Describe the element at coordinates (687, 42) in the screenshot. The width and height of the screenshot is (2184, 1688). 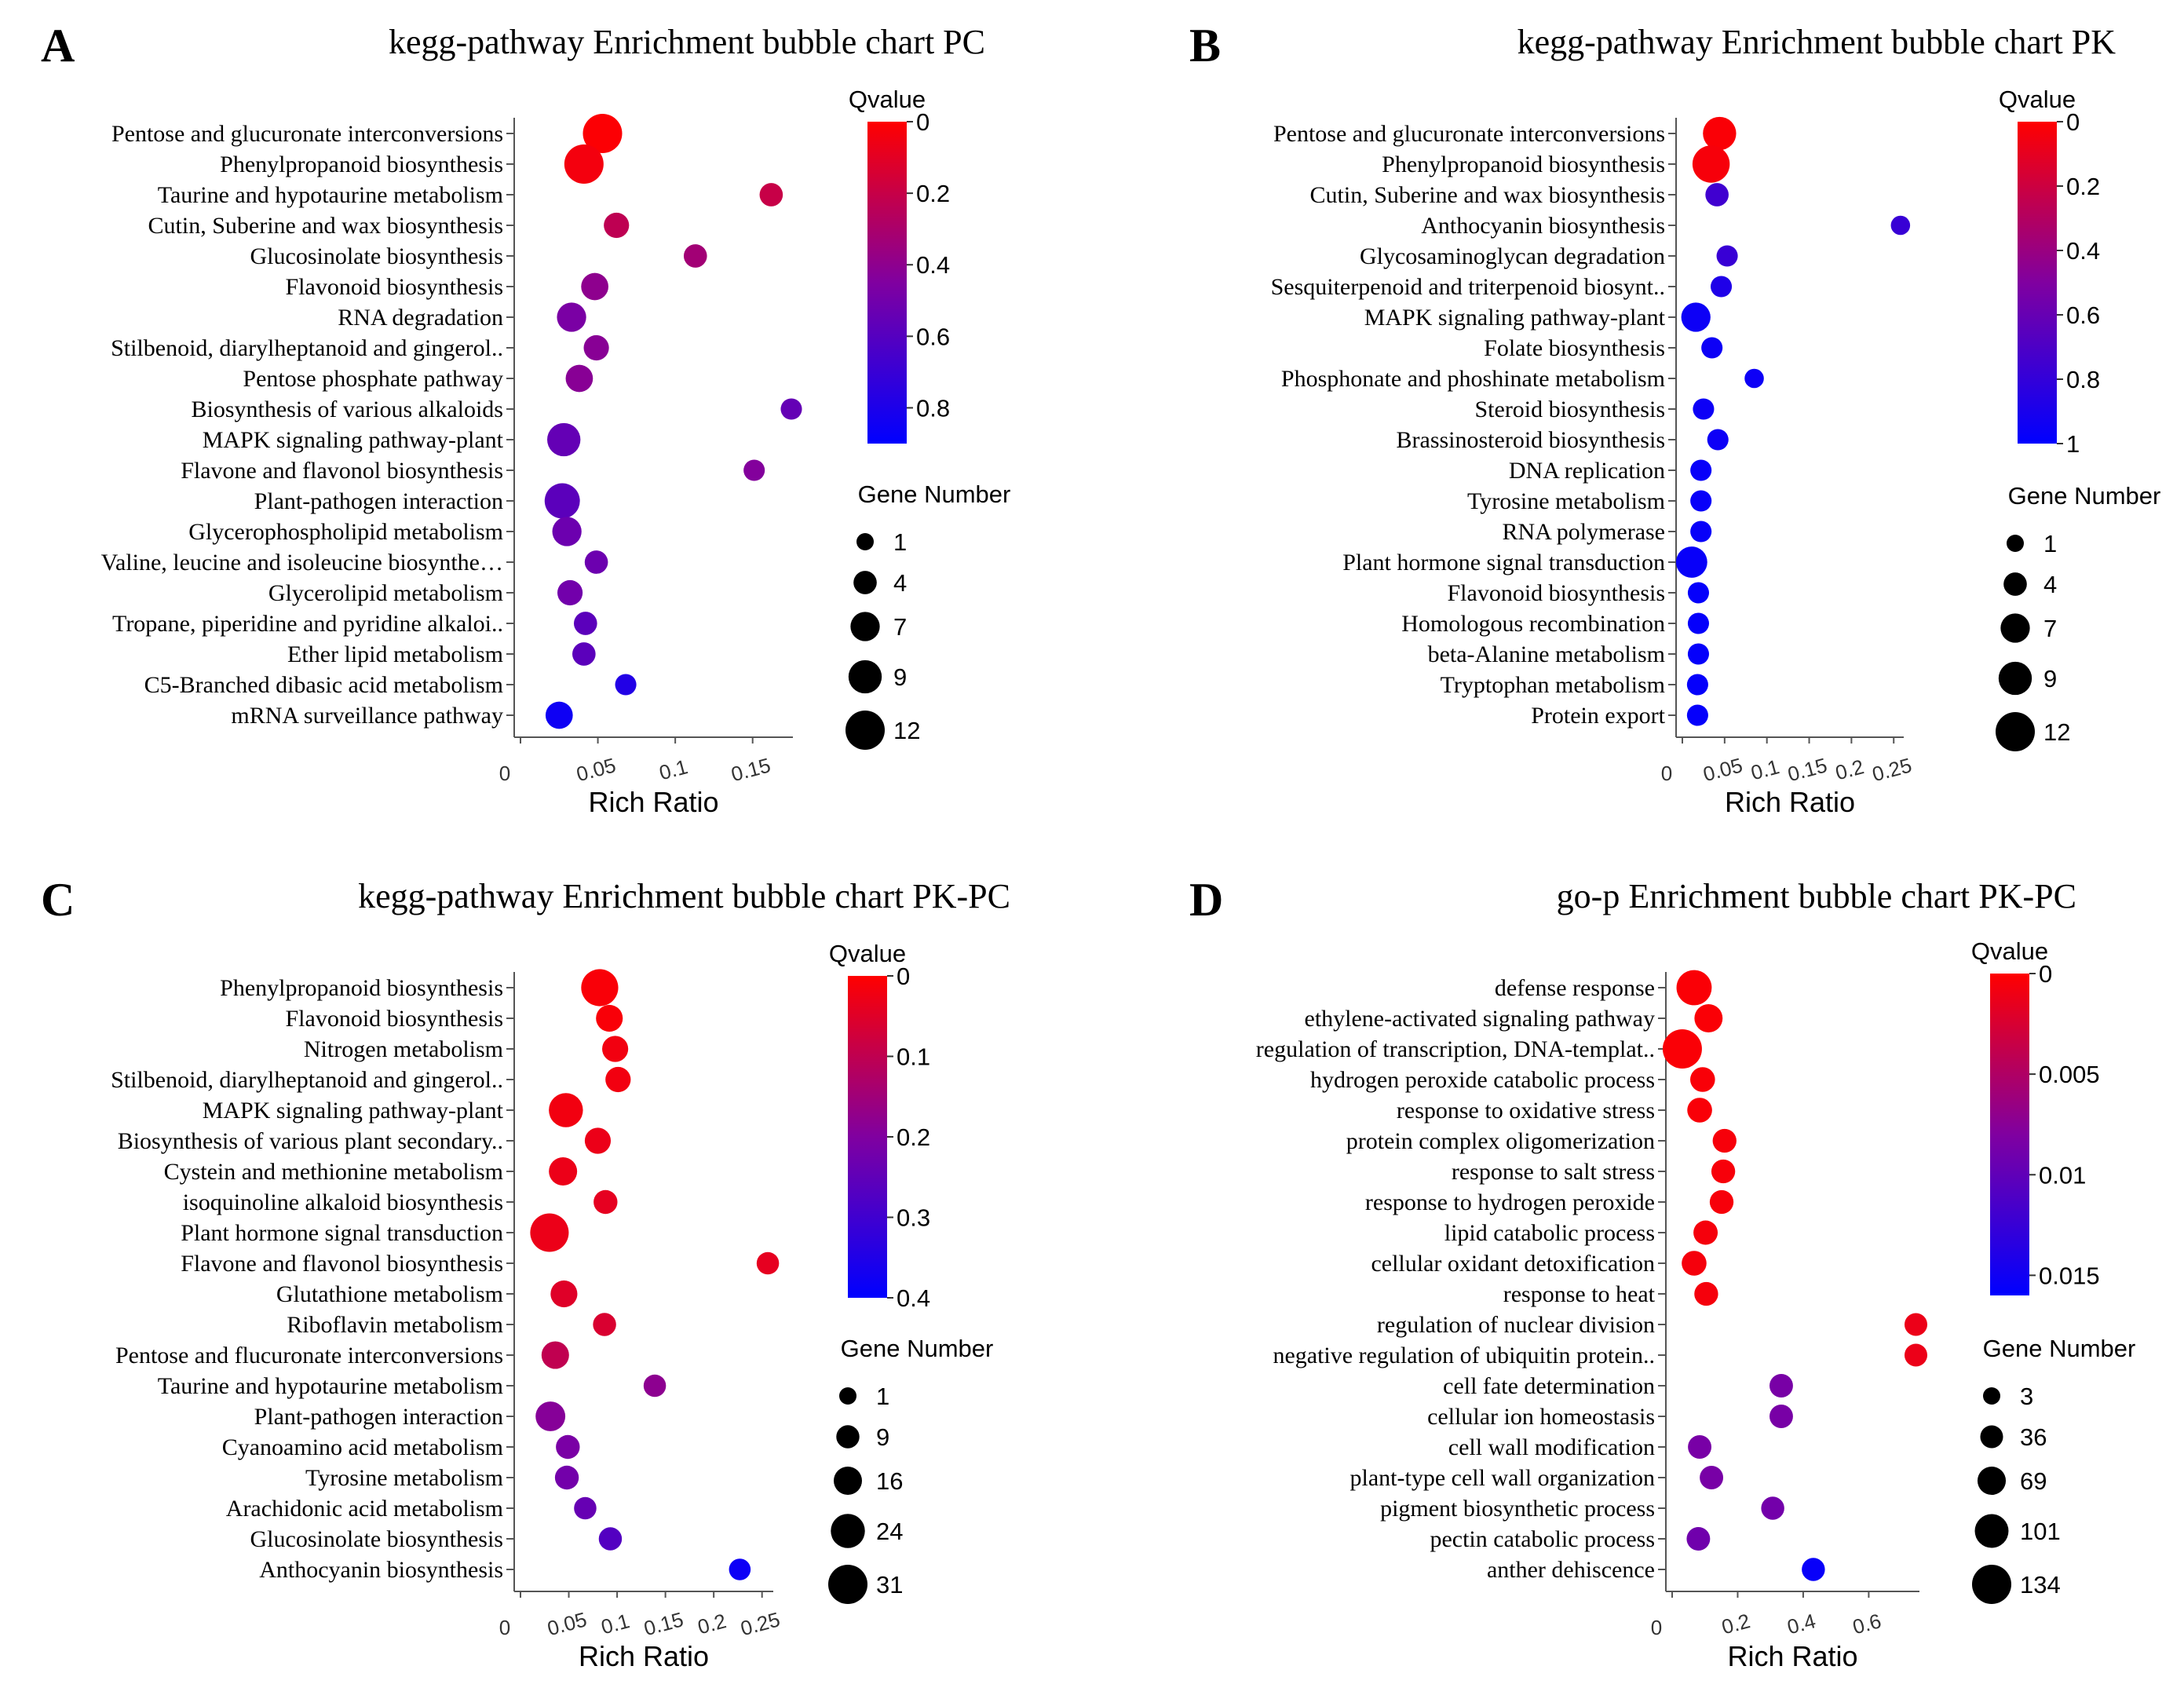
I see `panel-title: kegg-pathway Enrichment bubble chart PC` at that location.